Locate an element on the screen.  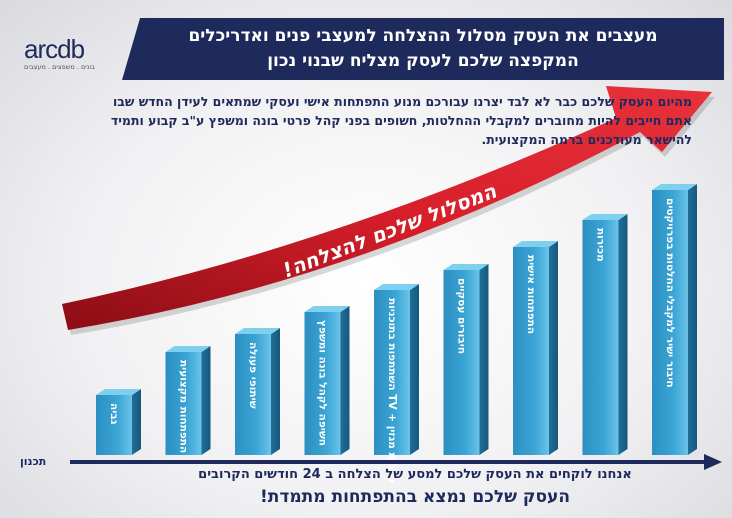
step-label: התפתחות אישית is located at coordinates (531, 294).